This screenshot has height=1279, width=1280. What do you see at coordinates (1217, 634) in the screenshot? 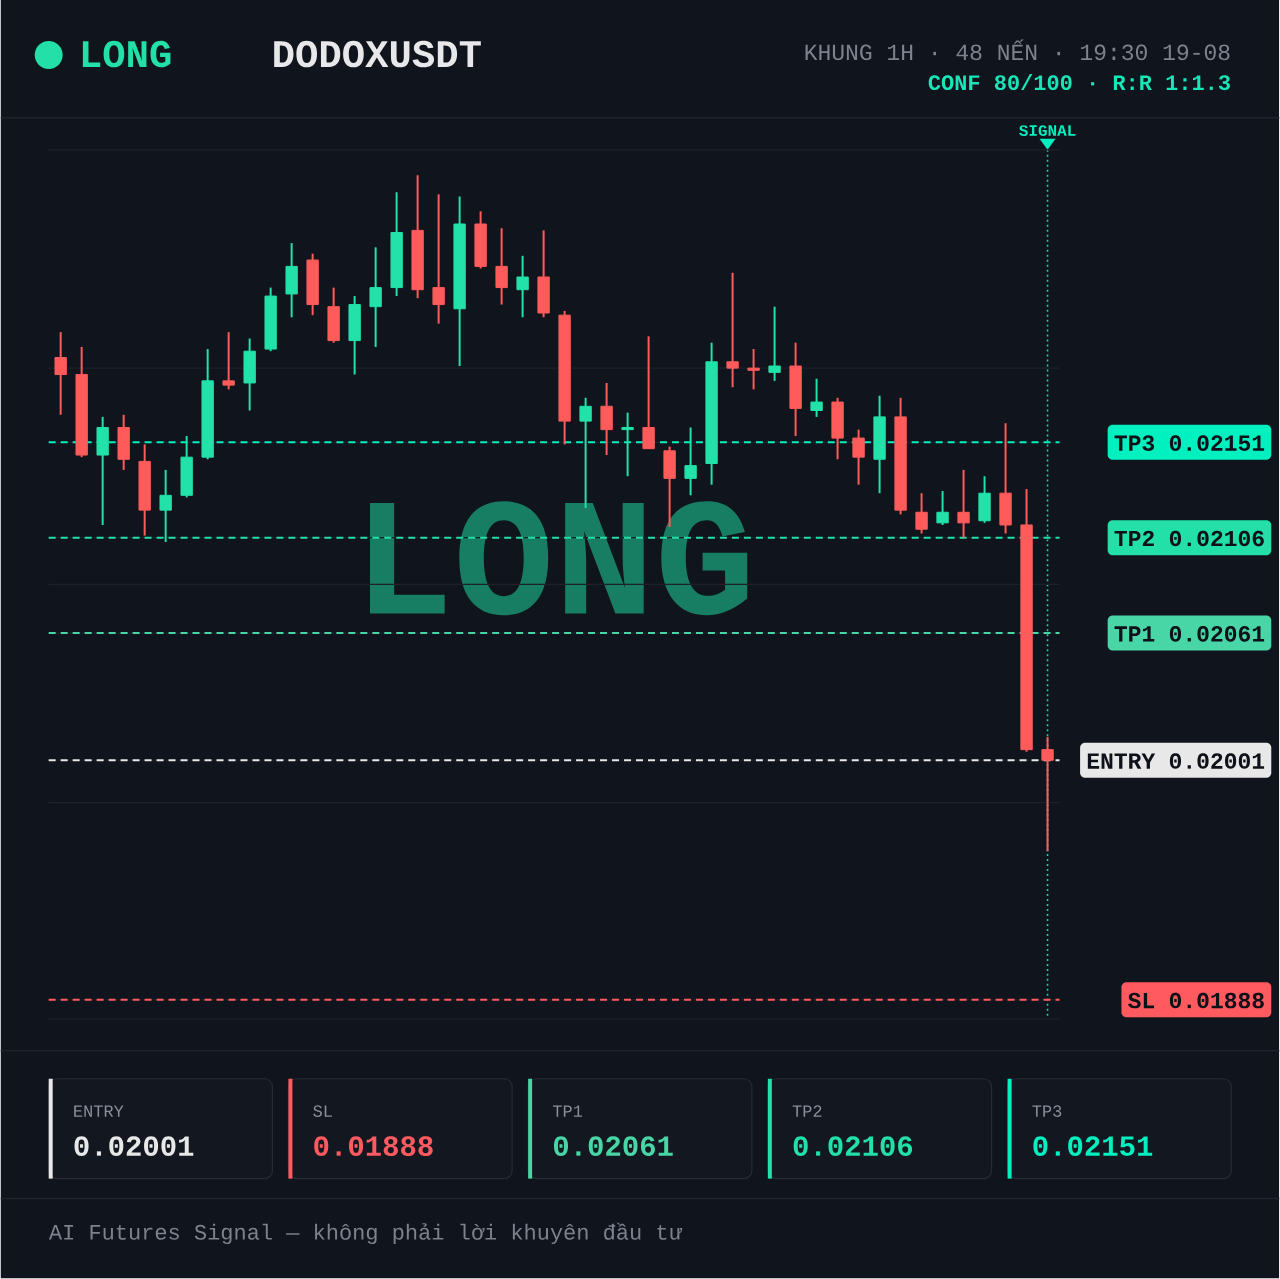
I see `y-tick-label: 0.02061` at bounding box center [1217, 634].